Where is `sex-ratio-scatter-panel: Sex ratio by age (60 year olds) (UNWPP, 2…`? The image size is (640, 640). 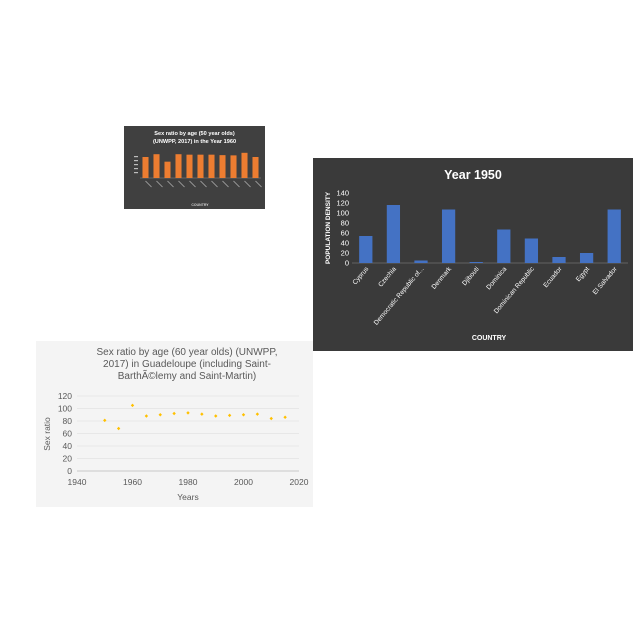
sex-ratio-scatter-panel: Sex ratio by age (60 year olds) (UNWPP, 2… is located at coordinates (174, 424).